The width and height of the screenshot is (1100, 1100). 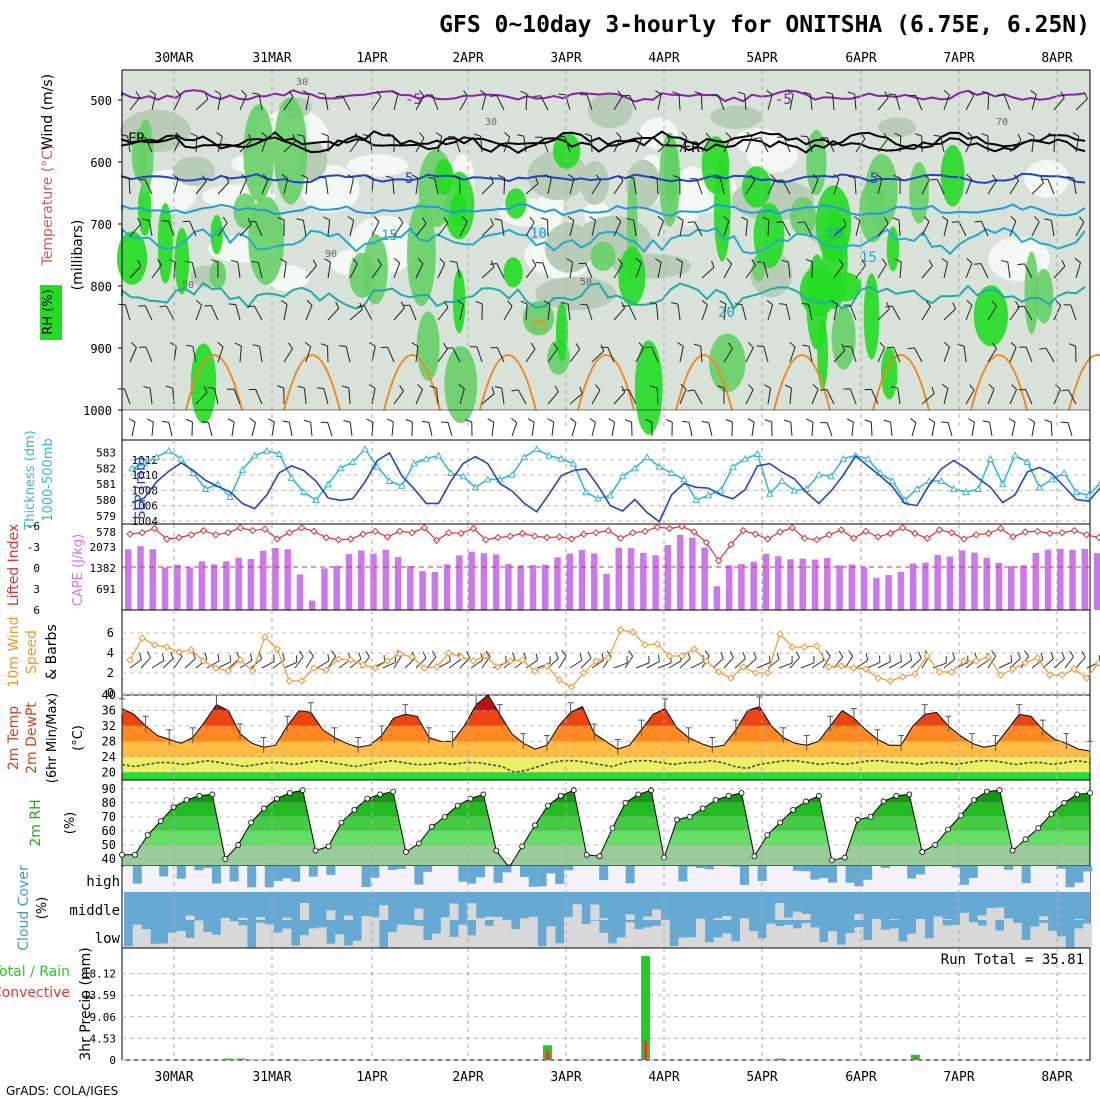 I want to click on precip-axis-title: 3hr Precip (mm), so click(x=86, y=1003).